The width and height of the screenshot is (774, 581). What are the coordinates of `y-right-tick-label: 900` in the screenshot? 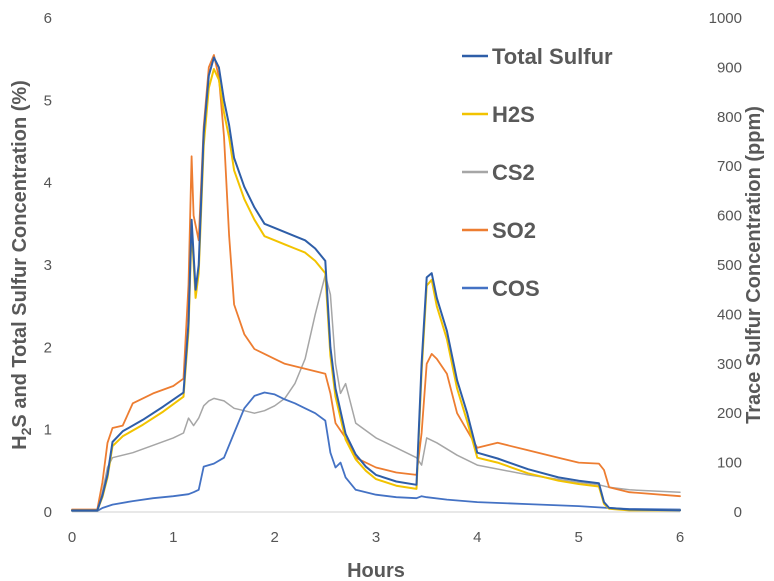 It's located at (729, 67).